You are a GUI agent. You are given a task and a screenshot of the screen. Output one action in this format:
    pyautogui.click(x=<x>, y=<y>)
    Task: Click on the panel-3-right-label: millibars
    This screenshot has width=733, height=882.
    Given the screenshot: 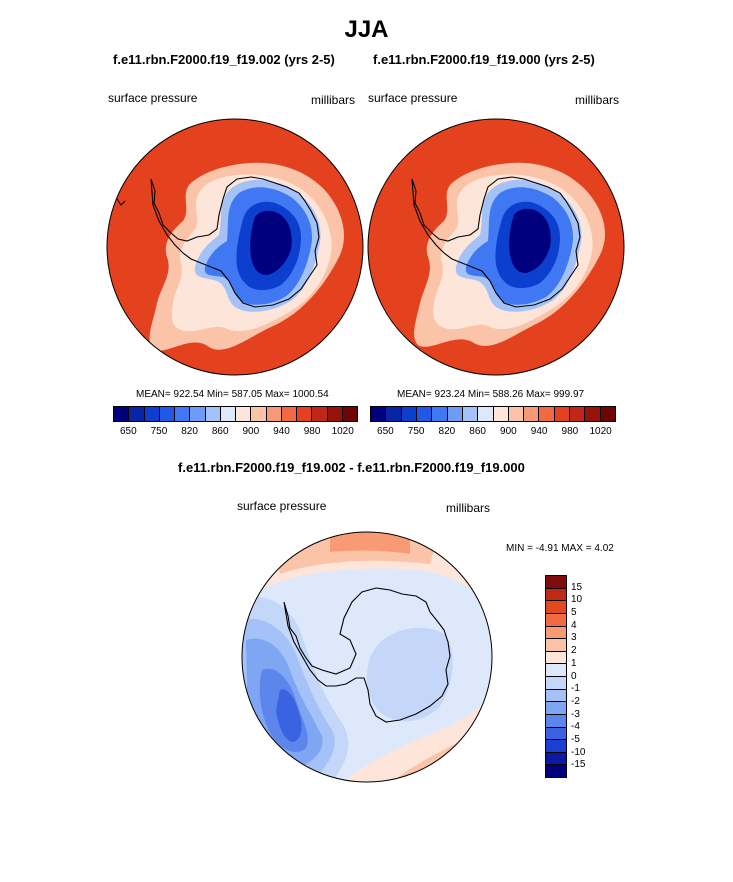 What is the action you would take?
    pyautogui.click(x=468, y=508)
    